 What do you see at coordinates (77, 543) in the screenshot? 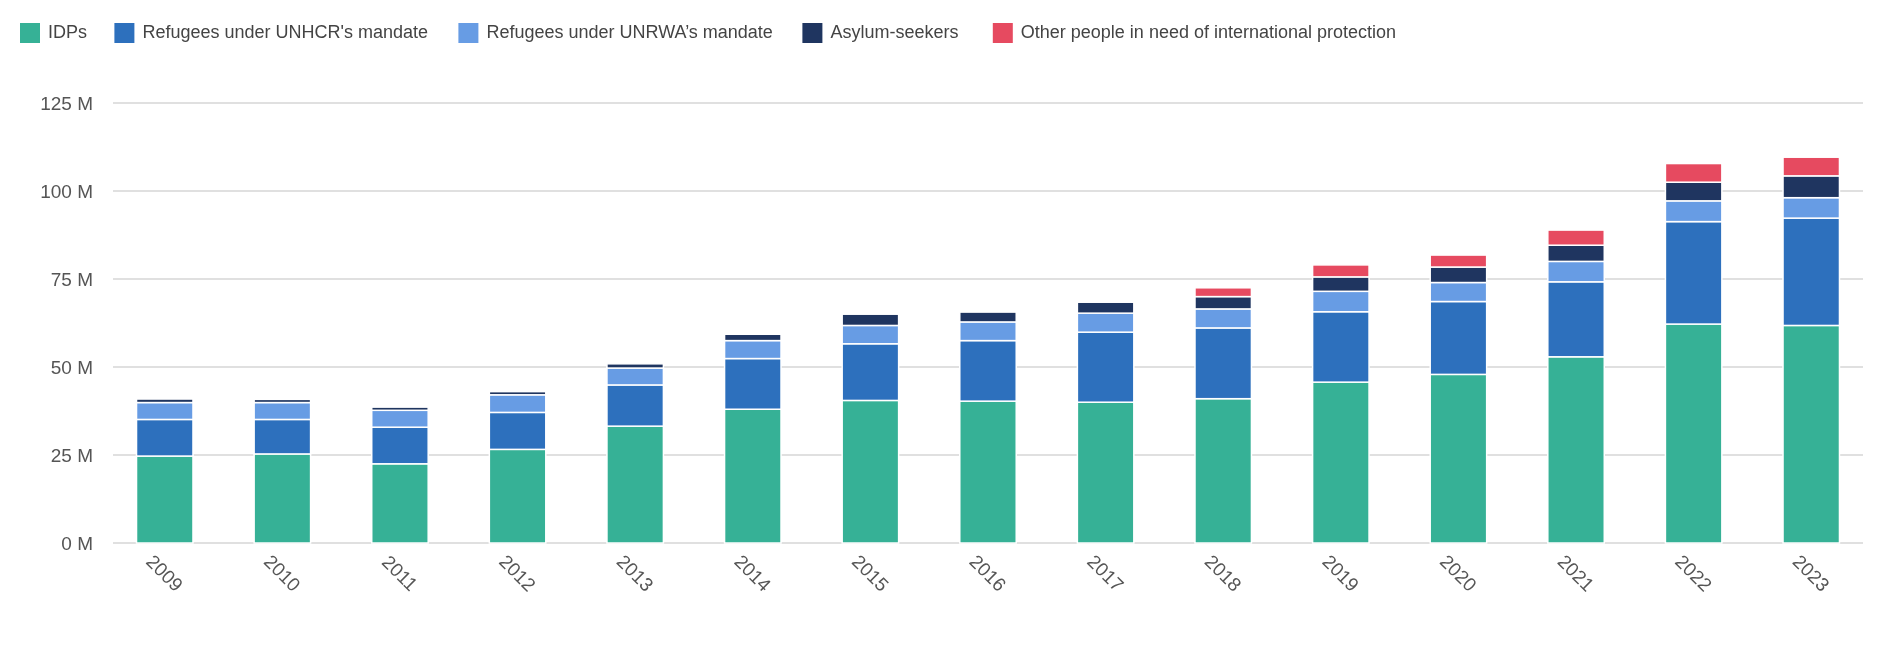
I see `y-tick-label: 0 M` at bounding box center [77, 543].